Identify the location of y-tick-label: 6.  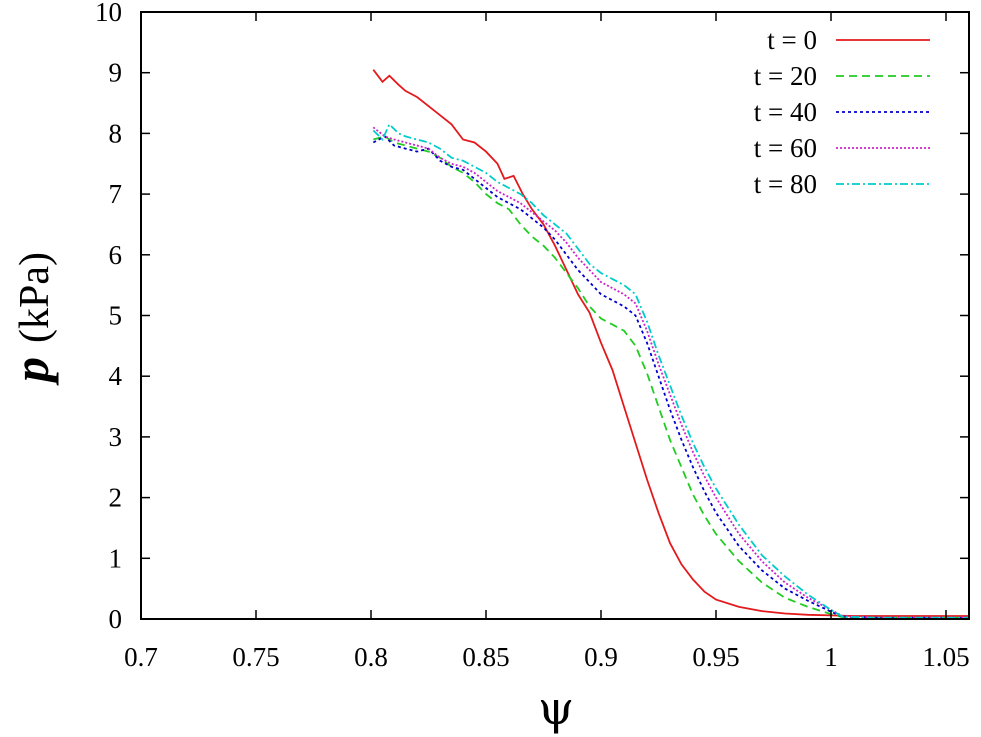
(116, 255).